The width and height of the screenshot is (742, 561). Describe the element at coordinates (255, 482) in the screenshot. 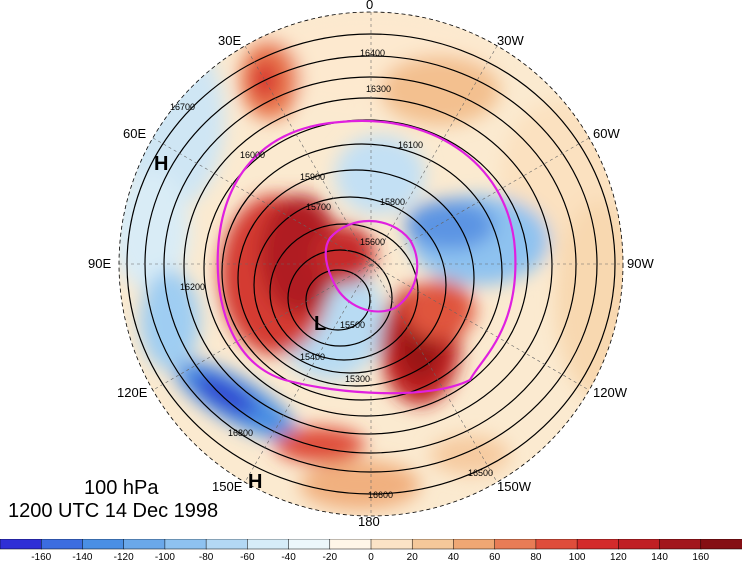

I see `high-center-label-south: H` at that location.